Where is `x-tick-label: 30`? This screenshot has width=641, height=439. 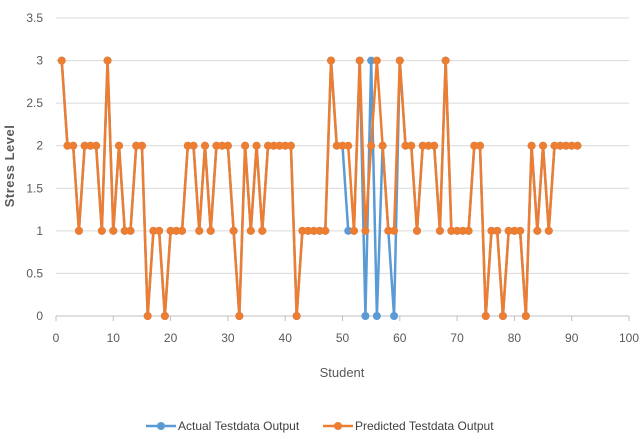
x-tick-label: 30 is located at coordinates (228, 338).